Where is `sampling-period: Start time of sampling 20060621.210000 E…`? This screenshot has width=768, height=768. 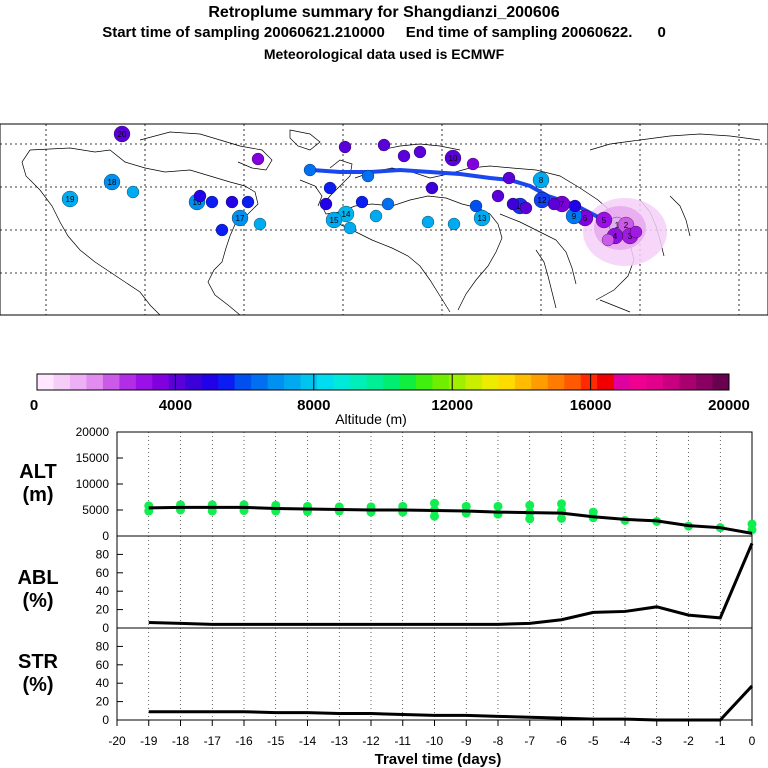
sampling-period: Start time of sampling 20060621.210000 E… is located at coordinates (384, 32).